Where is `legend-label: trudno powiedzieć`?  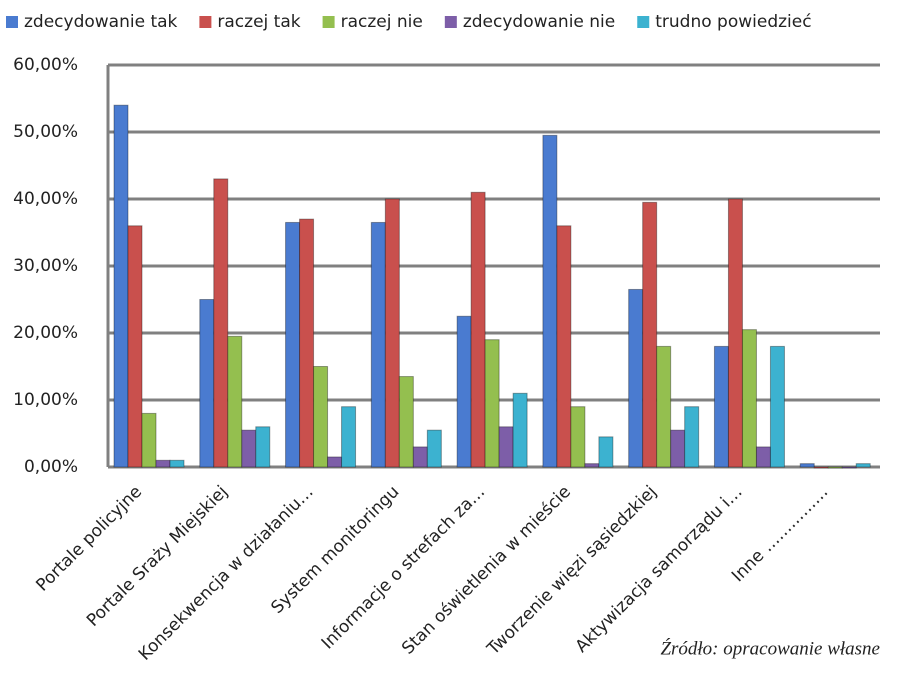
legend-label: trudno powiedzieć is located at coordinates (733, 22).